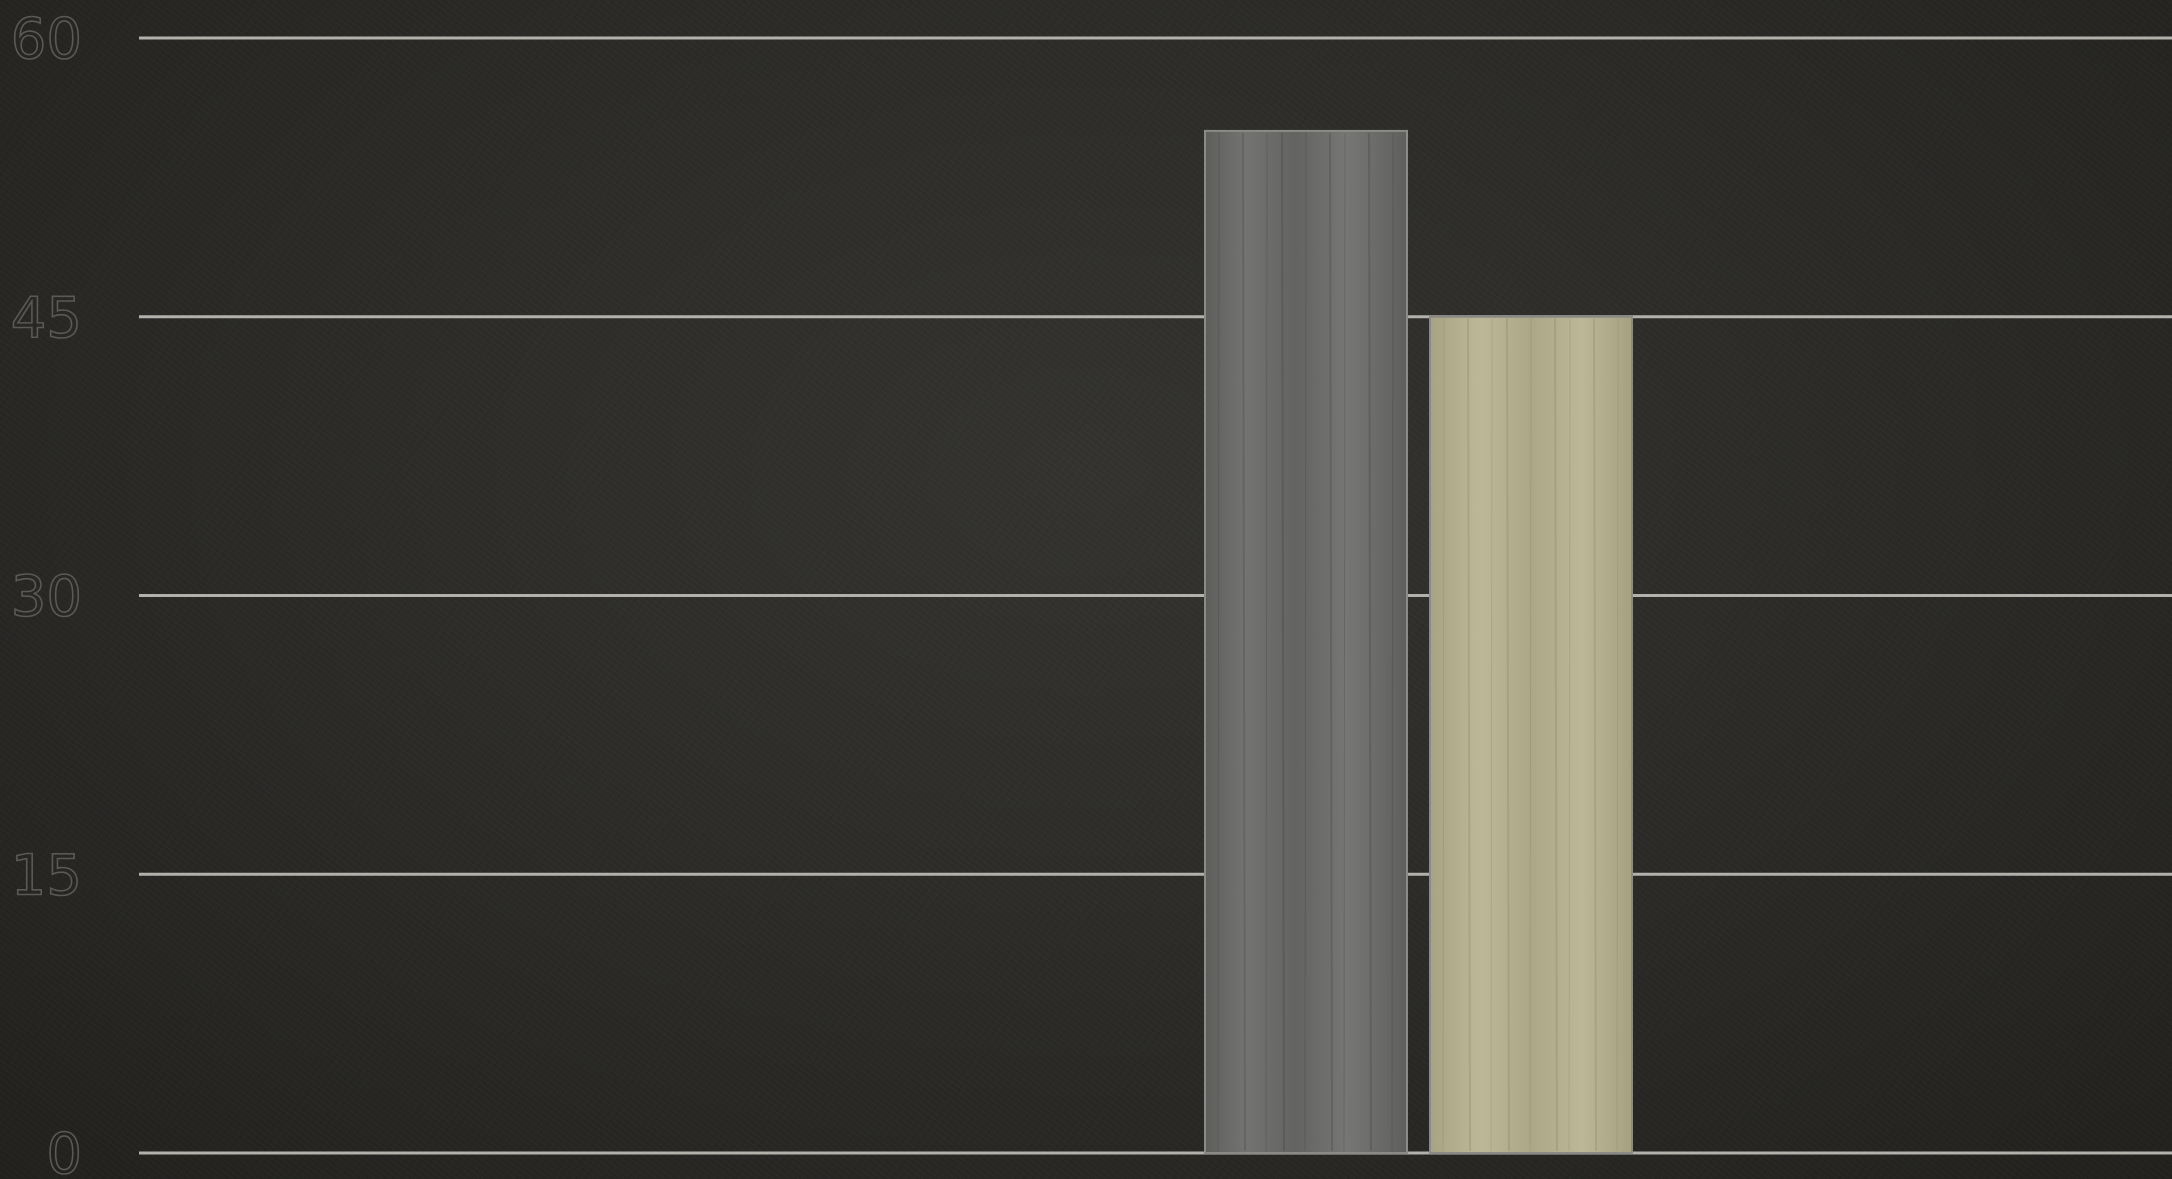 Image resolution: width=2172 pixels, height=1179 pixels. Describe the element at coordinates (46, 39) in the screenshot. I see `y-tick-label: 60` at that location.